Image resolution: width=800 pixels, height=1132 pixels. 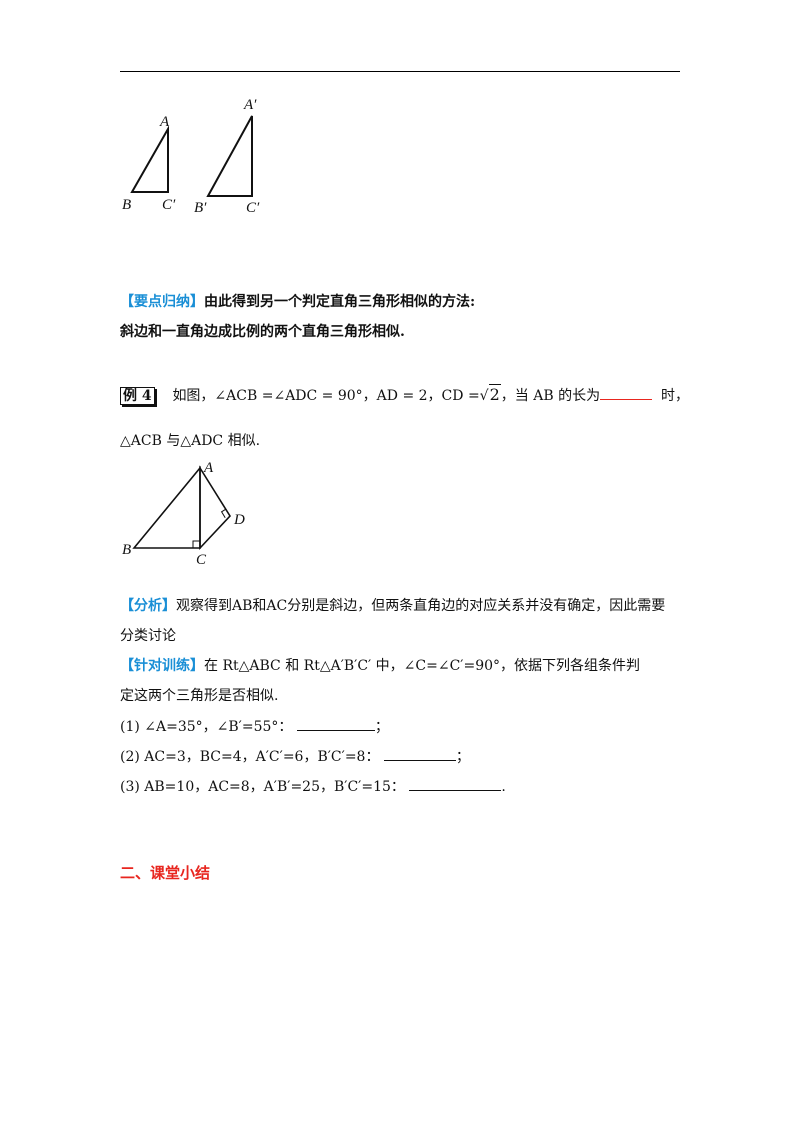 I want to click on example4-text-c: 时，, so click(x=675, y=396).